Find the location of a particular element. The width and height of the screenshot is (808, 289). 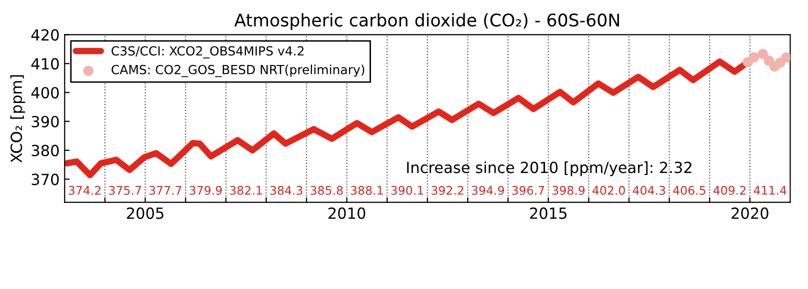

annotation: 396.7 is located at coordinates (528, 190).